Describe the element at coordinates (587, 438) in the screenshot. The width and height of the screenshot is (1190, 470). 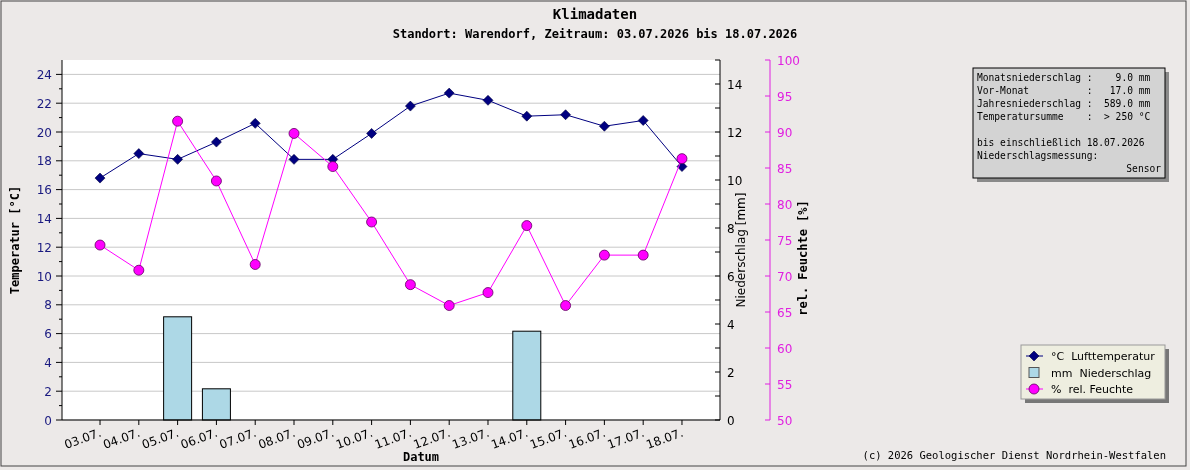
I see `x-tick-label: 16.07.` at that location.